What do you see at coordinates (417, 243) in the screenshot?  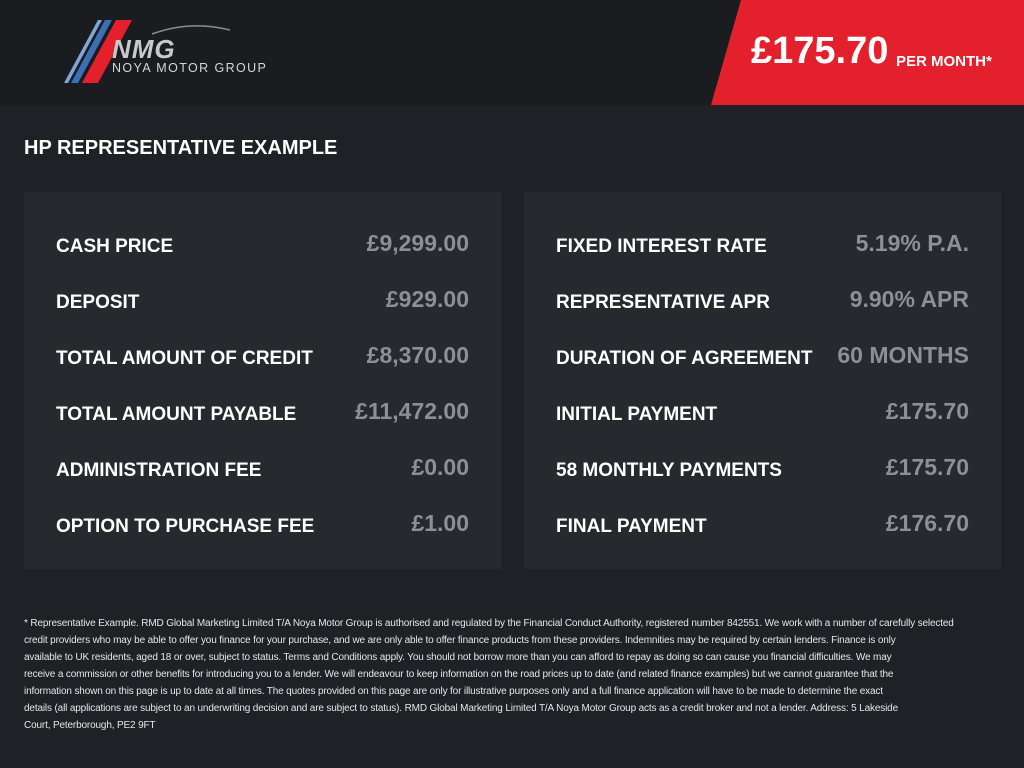 I see `row-value: £9,299.00` at bounding box center [417, 243].